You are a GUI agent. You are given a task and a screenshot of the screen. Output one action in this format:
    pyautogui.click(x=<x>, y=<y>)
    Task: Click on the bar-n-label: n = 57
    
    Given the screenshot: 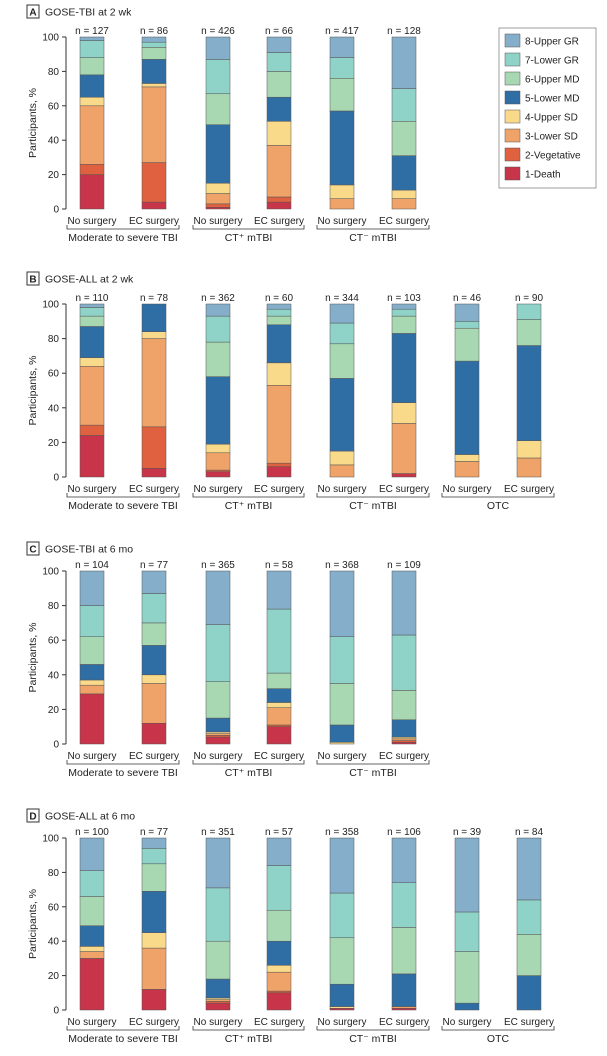 What is the action you would take?
    pyautogui.click(x=279, y=832)
    